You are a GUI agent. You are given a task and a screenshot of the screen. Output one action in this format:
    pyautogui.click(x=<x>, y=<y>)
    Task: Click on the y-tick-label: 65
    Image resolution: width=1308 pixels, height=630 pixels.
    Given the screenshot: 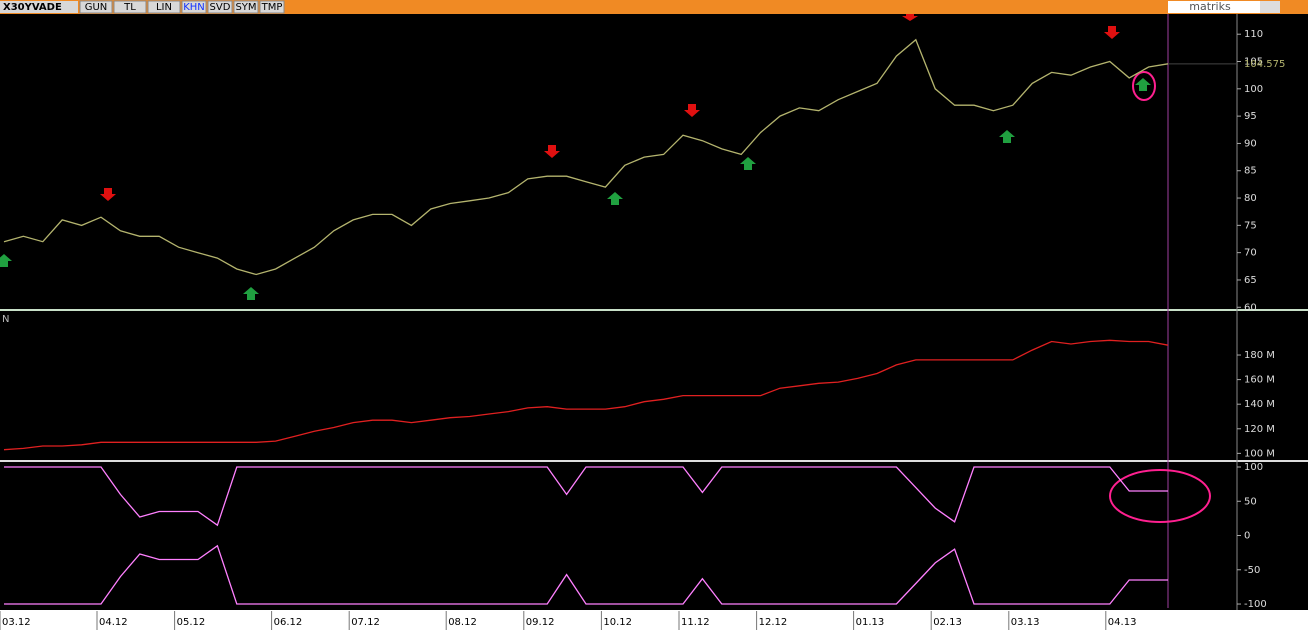 What is the action you would take?
    pyautogui.click(x=1250, y=280)
    